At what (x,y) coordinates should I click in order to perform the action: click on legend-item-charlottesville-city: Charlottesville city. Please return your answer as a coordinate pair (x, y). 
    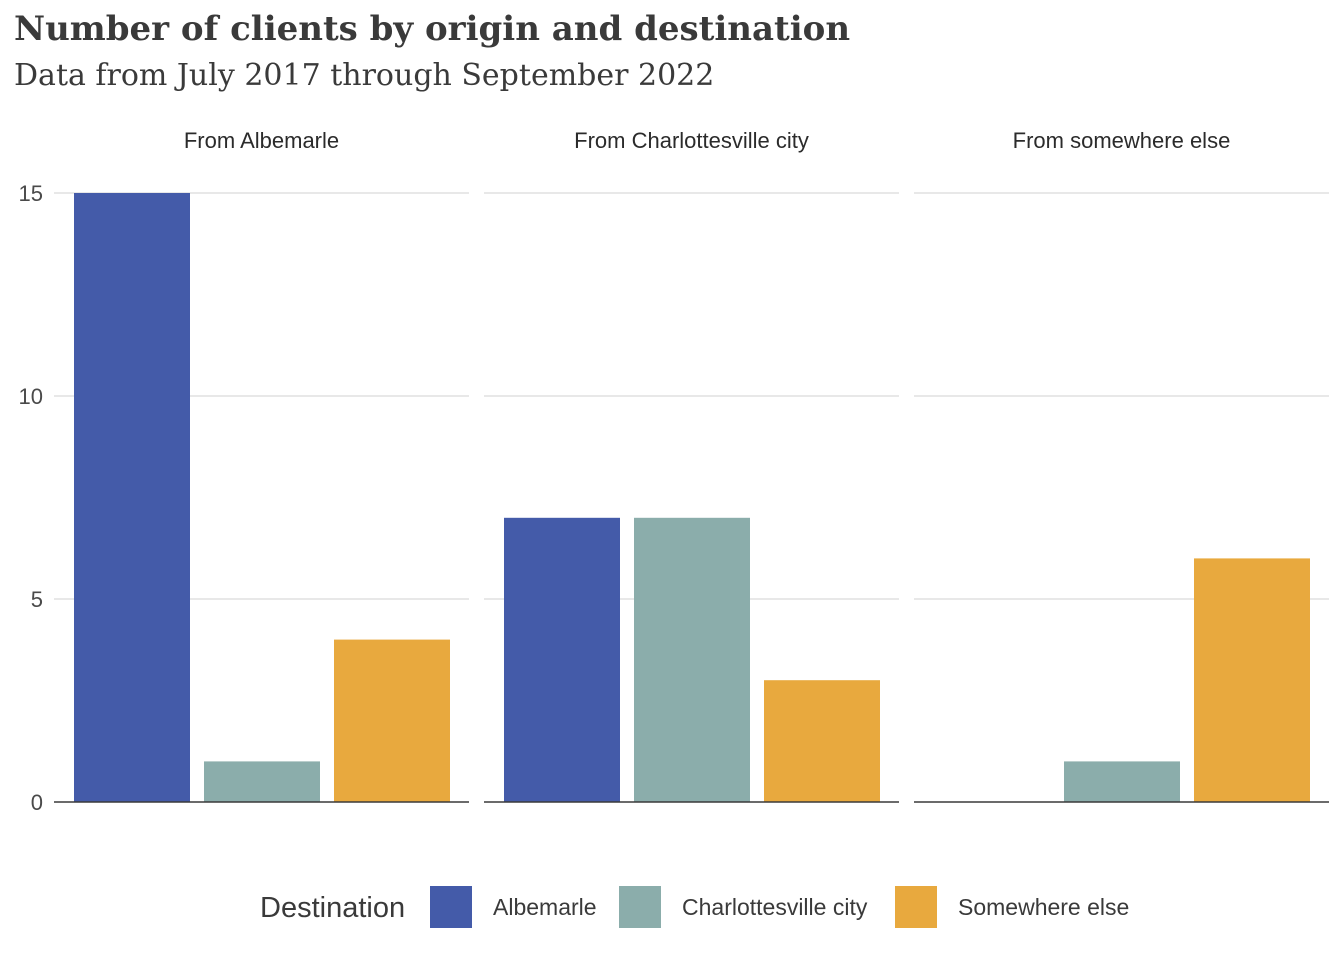
    Looking at the image, I should click on (743, 907).